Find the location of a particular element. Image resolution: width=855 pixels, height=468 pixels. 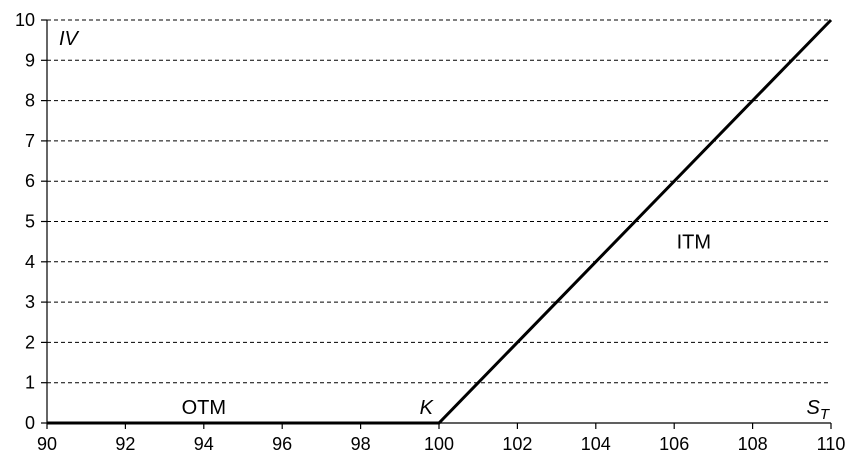

x-tick-label: 104 is located at coordinates (596, 444).